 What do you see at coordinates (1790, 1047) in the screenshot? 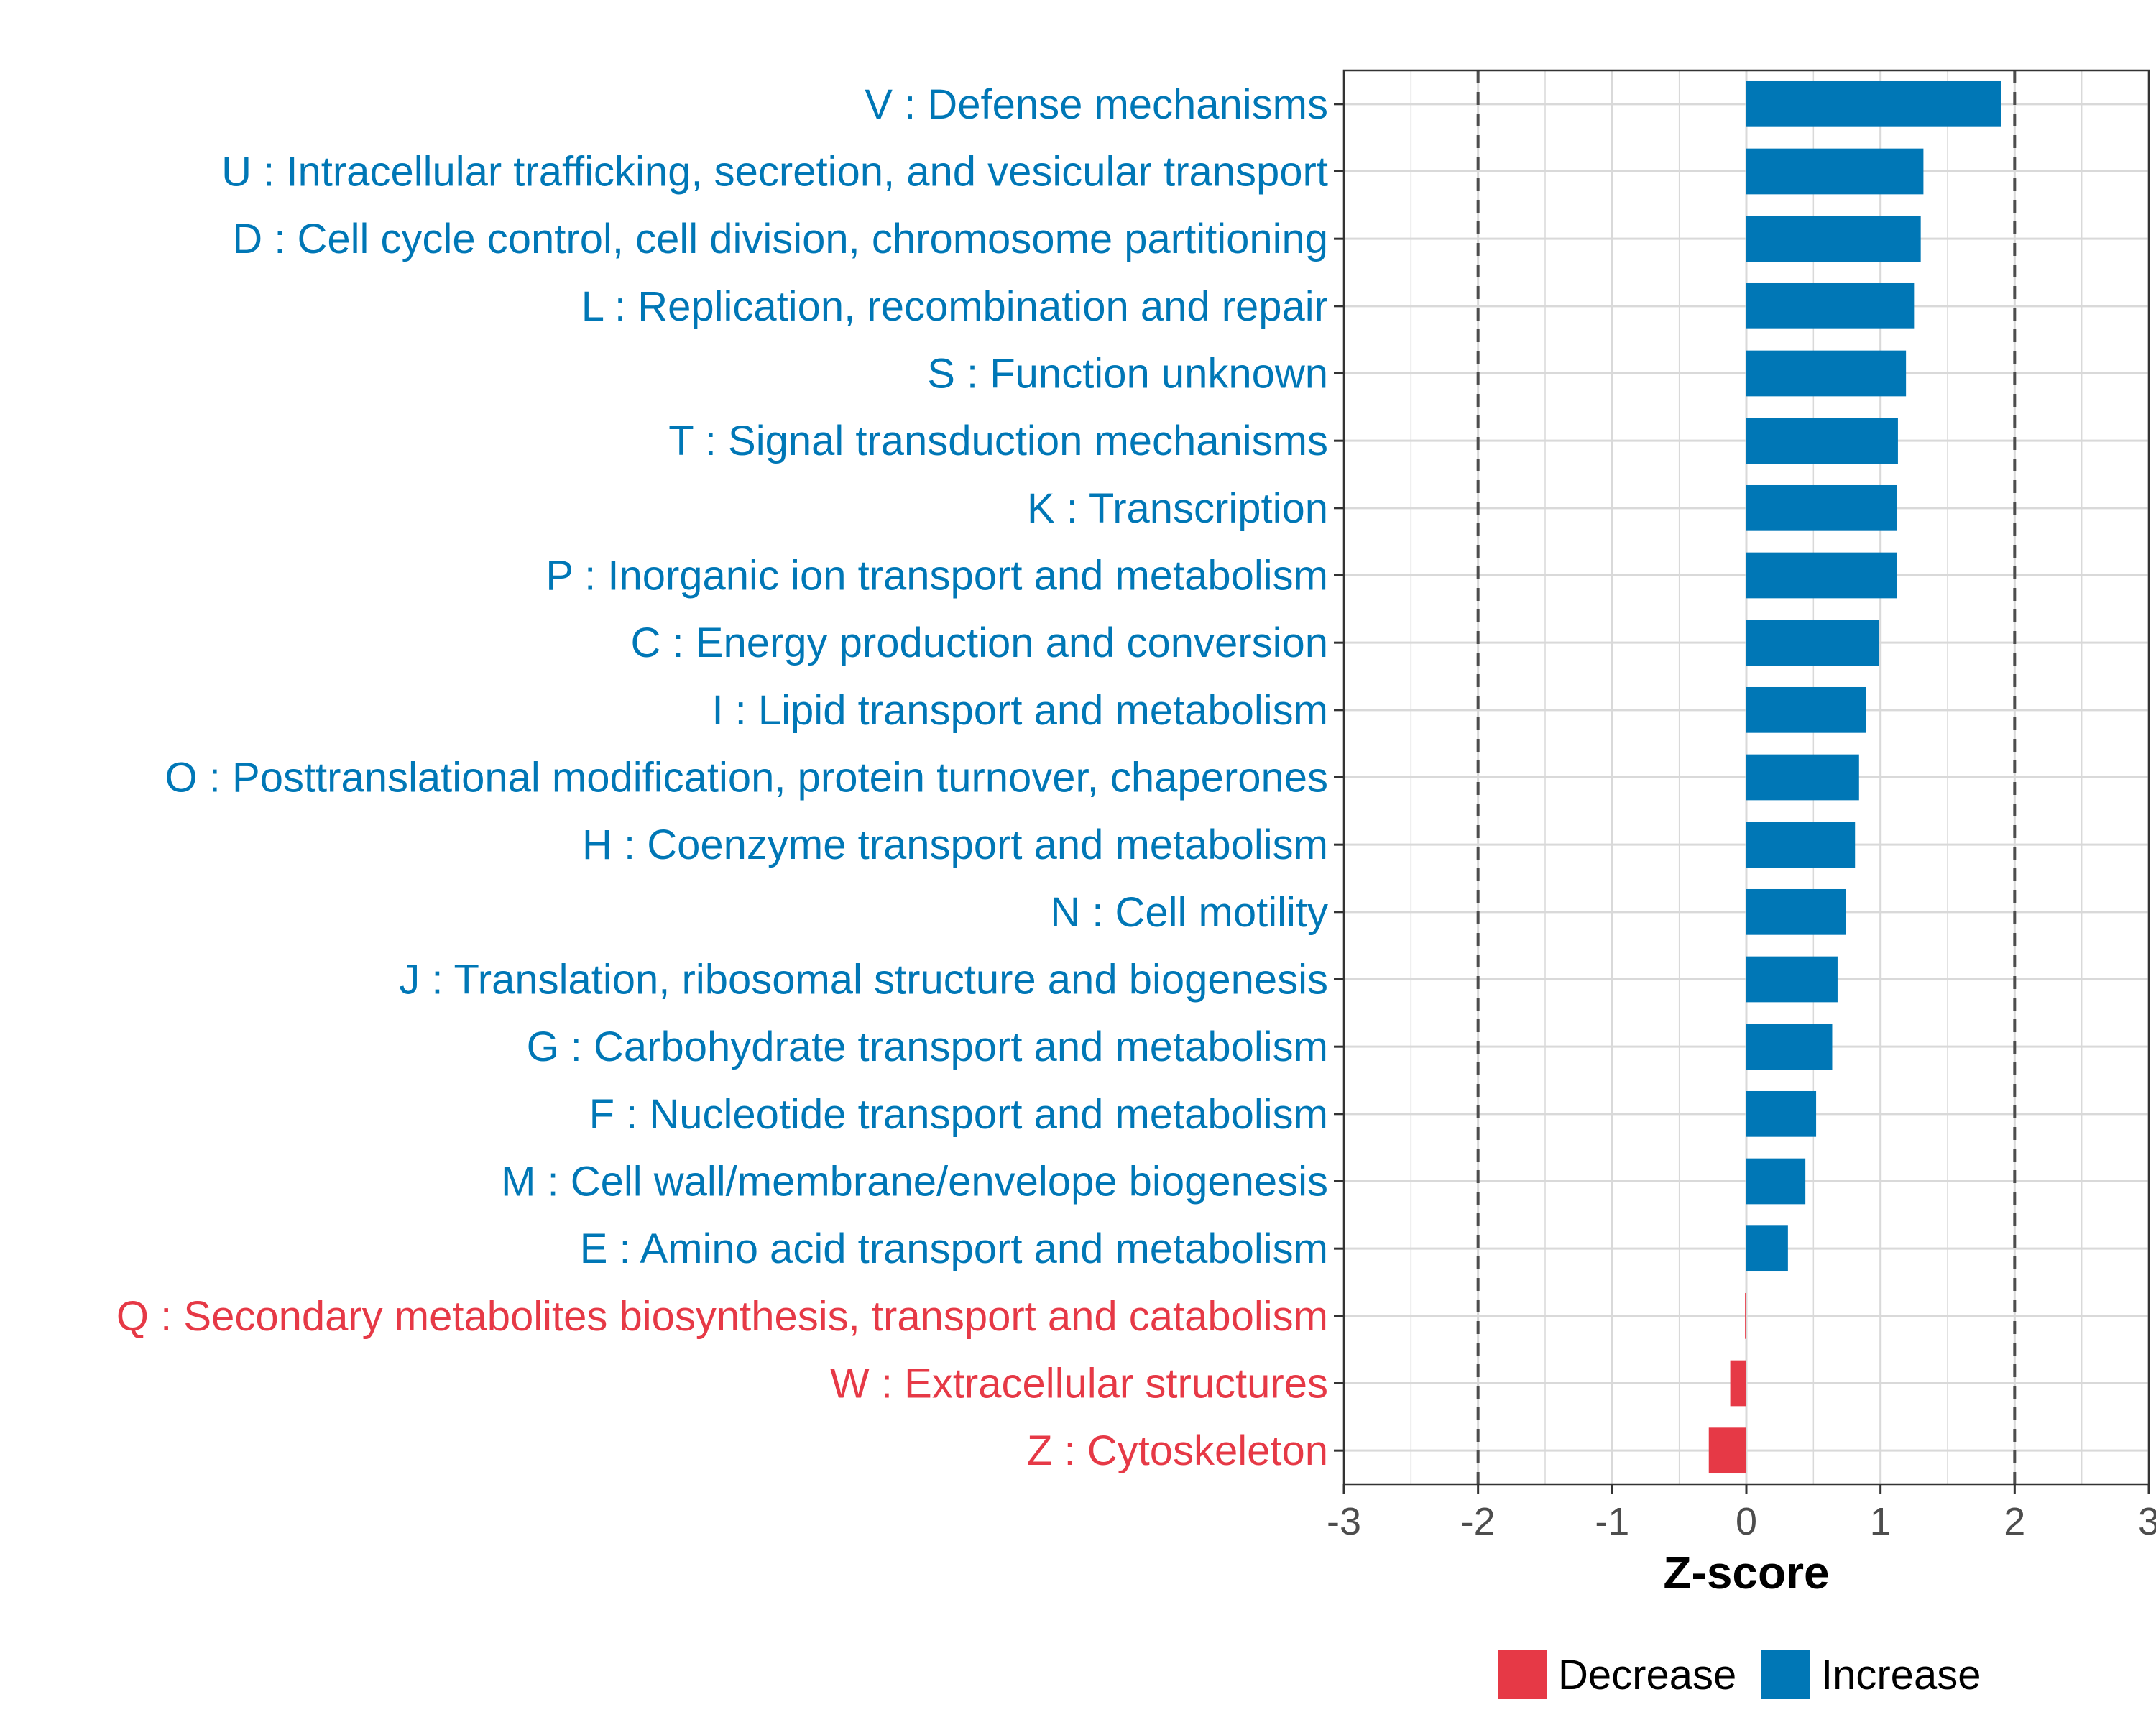
I see `bar-g` at bounding box center [1790, 1047].